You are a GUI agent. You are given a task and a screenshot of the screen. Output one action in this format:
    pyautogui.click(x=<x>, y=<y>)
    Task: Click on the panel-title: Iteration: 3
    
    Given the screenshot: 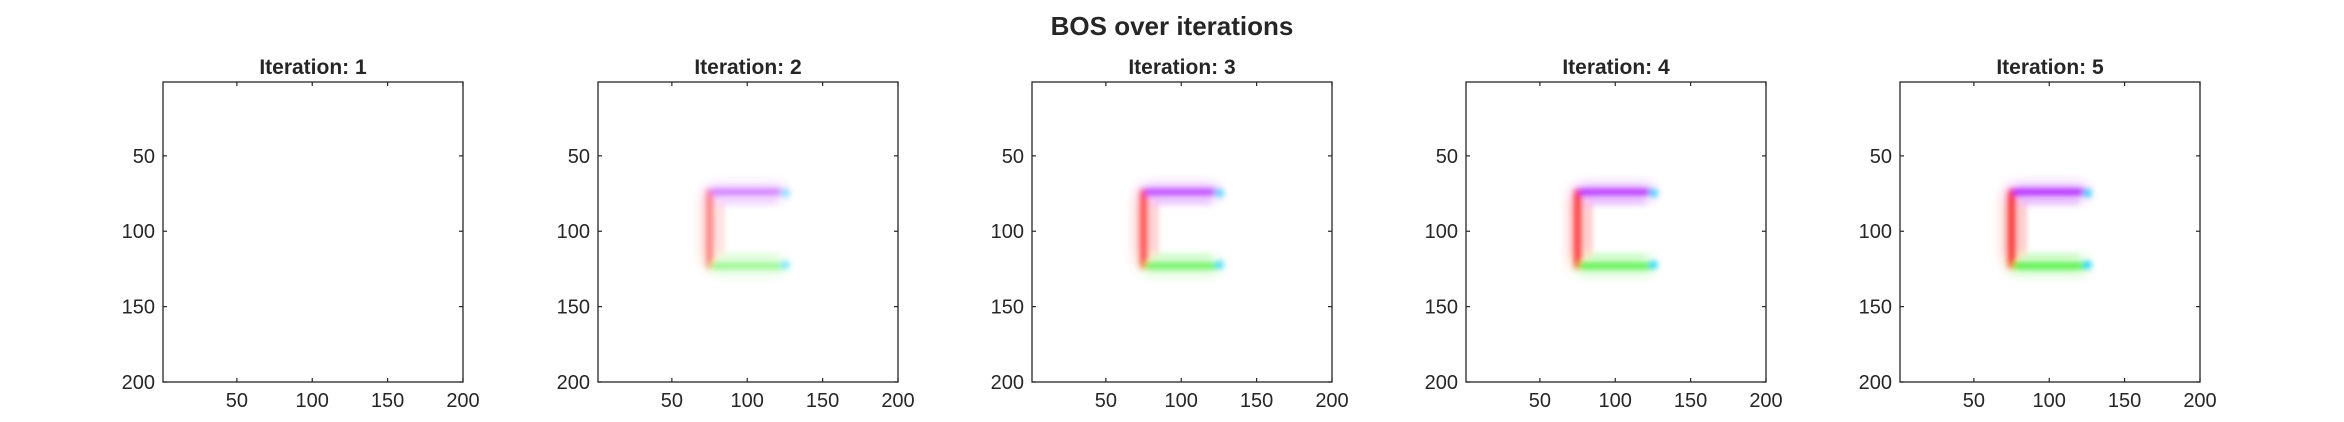 What is the action you would take?
    pyautogui.click(x=1181, y=67)
    